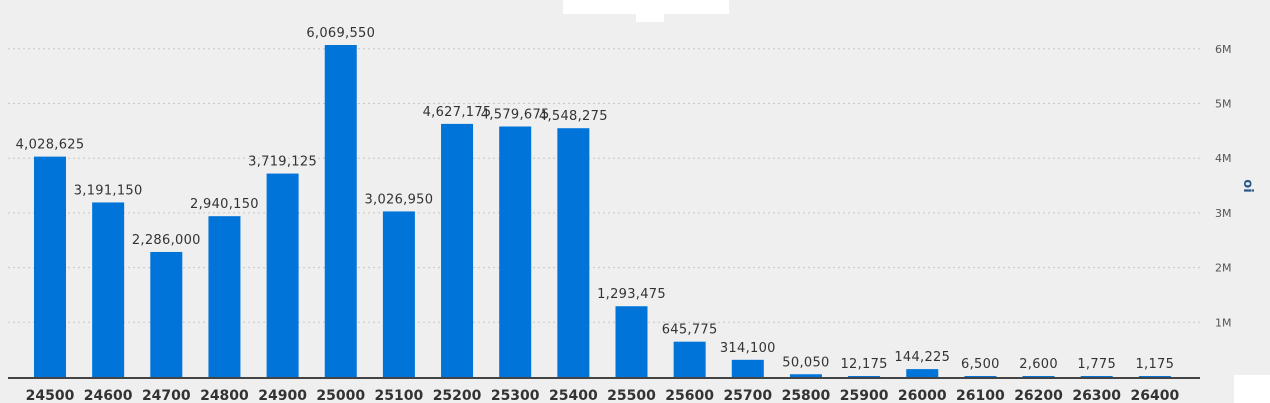  I want to click on top-tab-notch, so click(650, 18).